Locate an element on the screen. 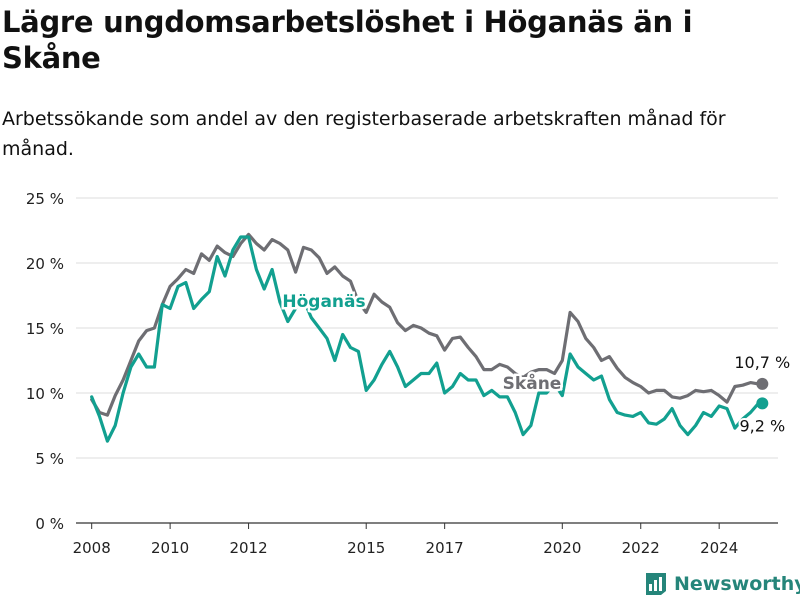  x-tick-label: 2020 is located at coordinates (562, 548).